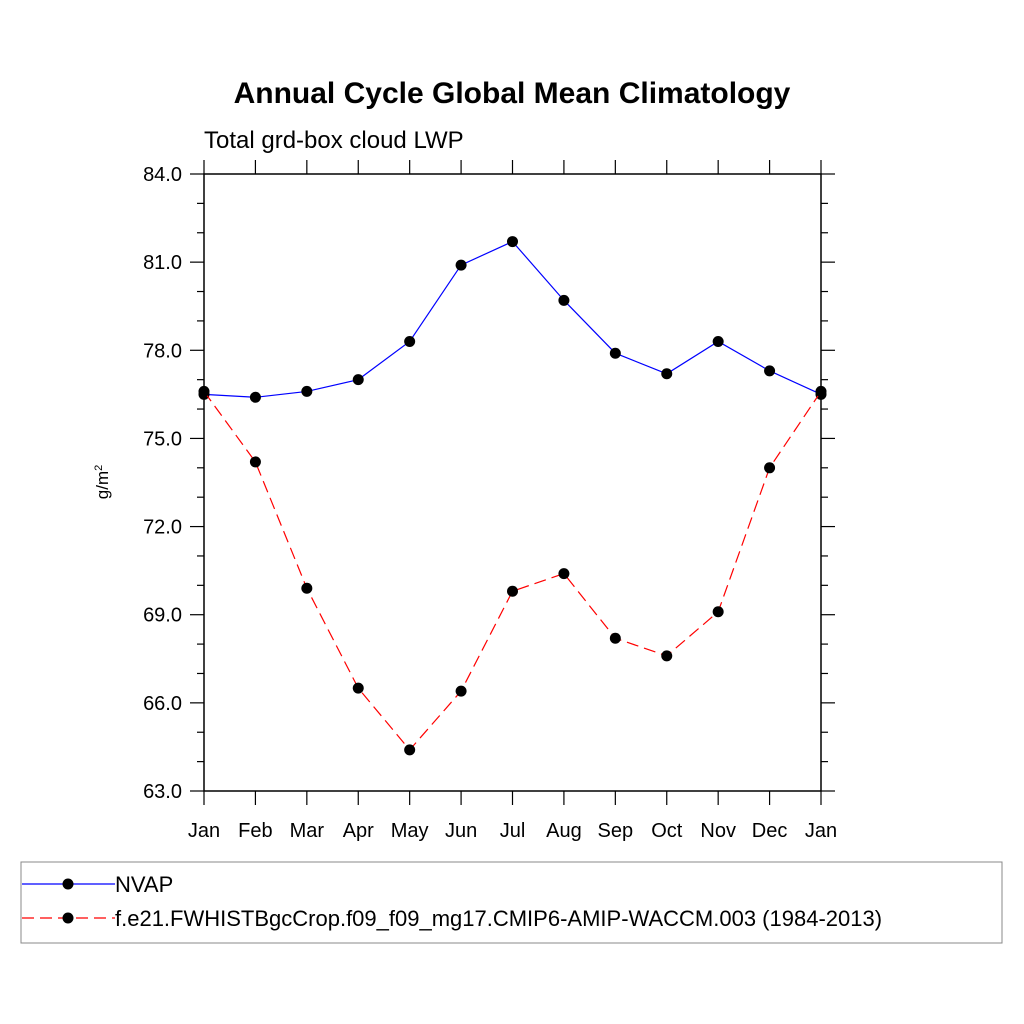 This screenshot has width=1024, height=1024. What do you see at coordinates (102, 485) in the screenshot?
I see `y-axis-label-unit: g/m` at bounding box center [102, 485].